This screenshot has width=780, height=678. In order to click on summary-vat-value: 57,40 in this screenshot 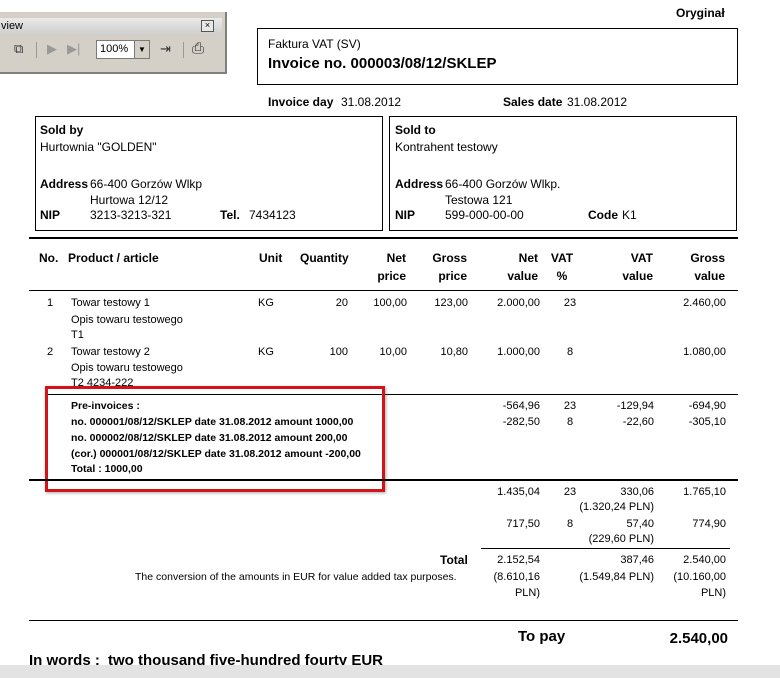, I will do `click(640, 524)`.